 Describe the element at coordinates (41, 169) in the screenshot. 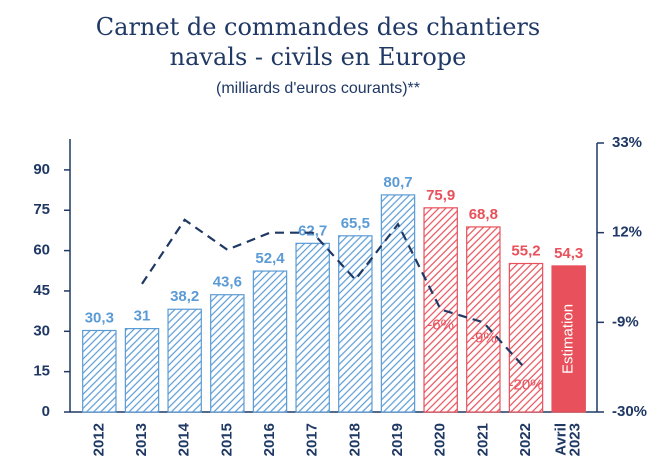

I see `y-tick-label: 90` at that location.